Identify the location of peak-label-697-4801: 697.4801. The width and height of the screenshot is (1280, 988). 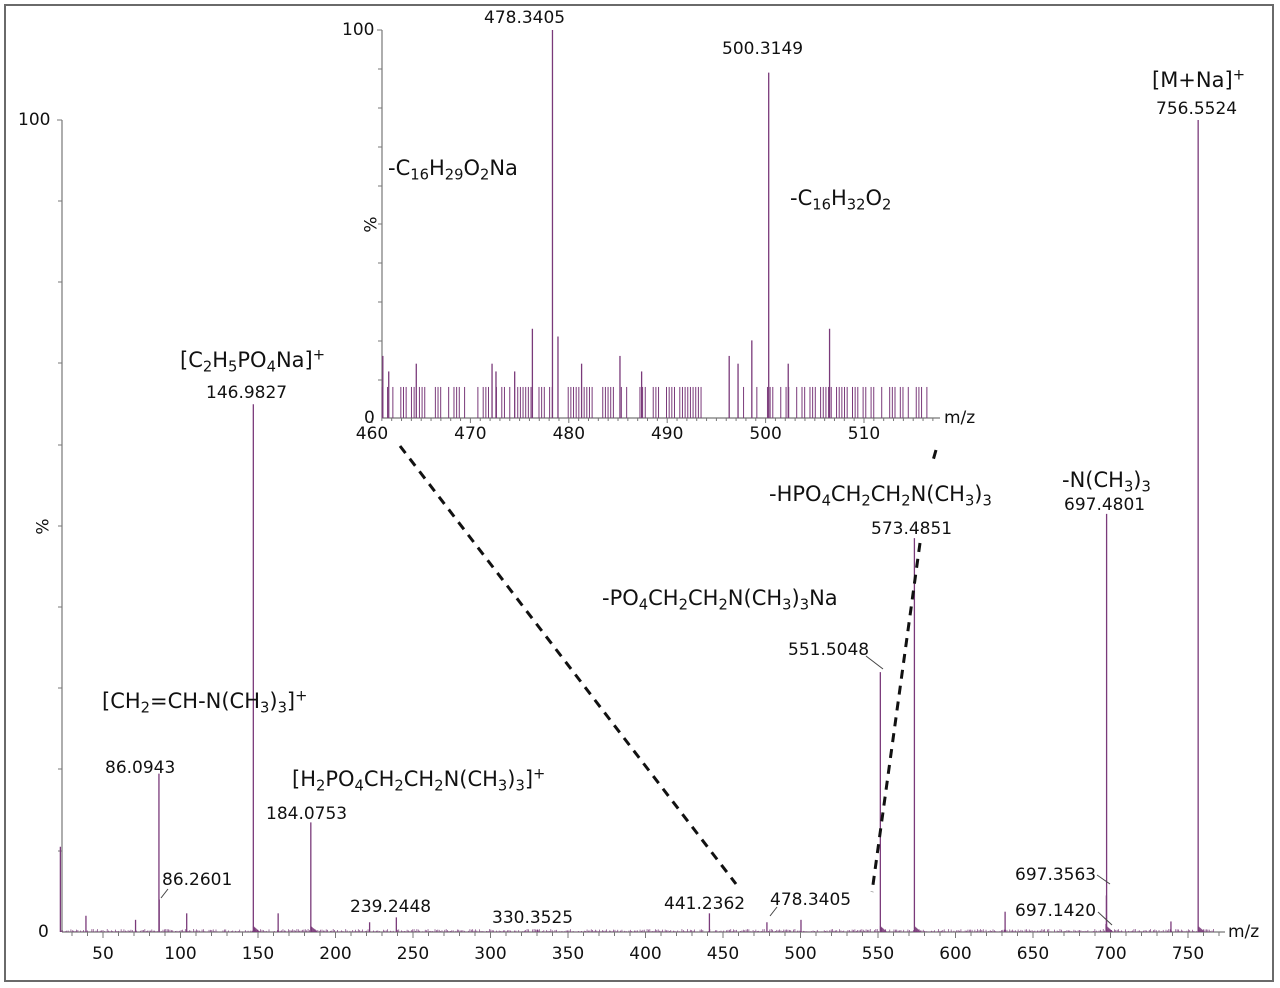
(1105, 505).